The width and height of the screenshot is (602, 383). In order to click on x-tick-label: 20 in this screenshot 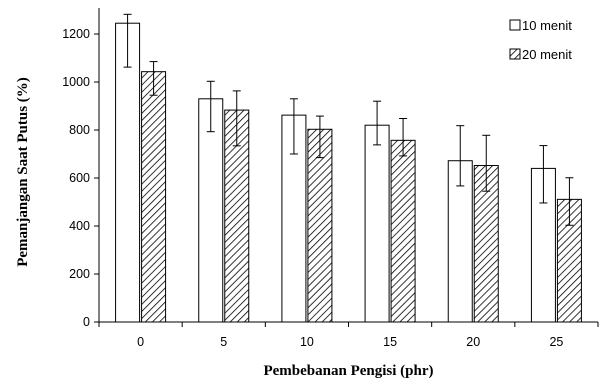, I will do `click(473, 342)`.